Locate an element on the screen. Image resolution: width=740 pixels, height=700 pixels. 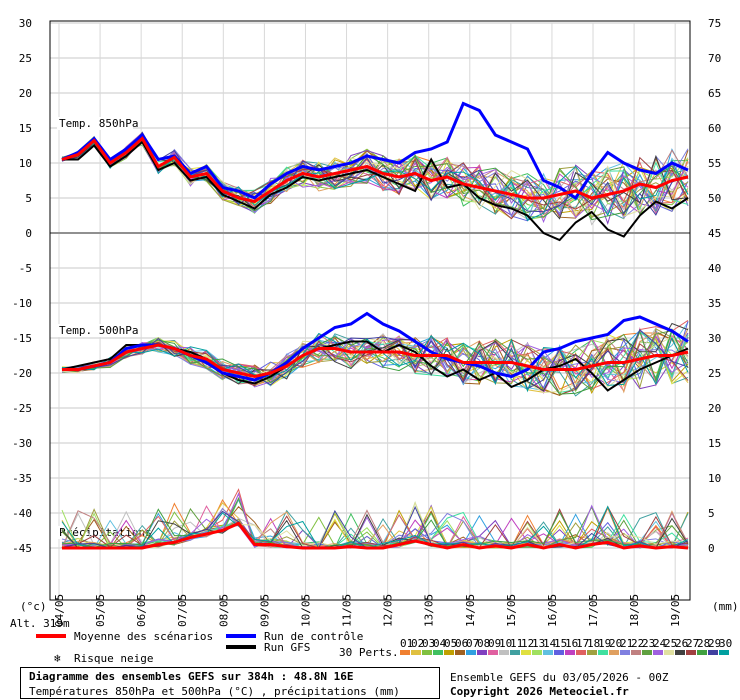
legend-perts-label: 30 Perts. is located at coordinates (369, 652).